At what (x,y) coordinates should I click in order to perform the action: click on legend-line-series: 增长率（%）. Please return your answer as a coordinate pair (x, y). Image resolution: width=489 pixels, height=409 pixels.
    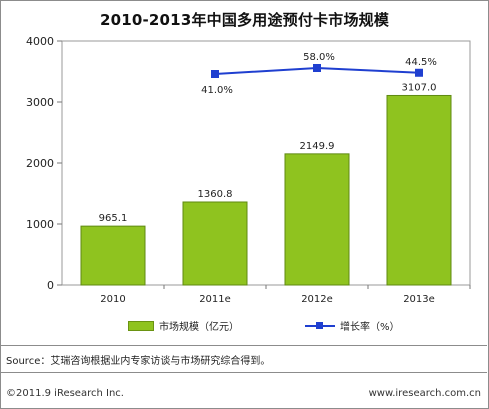
    Looking at the image, I should click on (352, 325).